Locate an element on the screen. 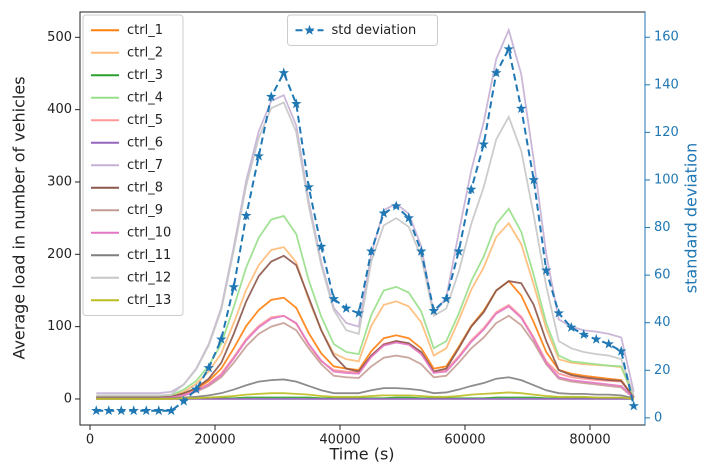 This screenshot has height=466, width=705. y2-tick-label: 0 is located at coordinates (658, 417).